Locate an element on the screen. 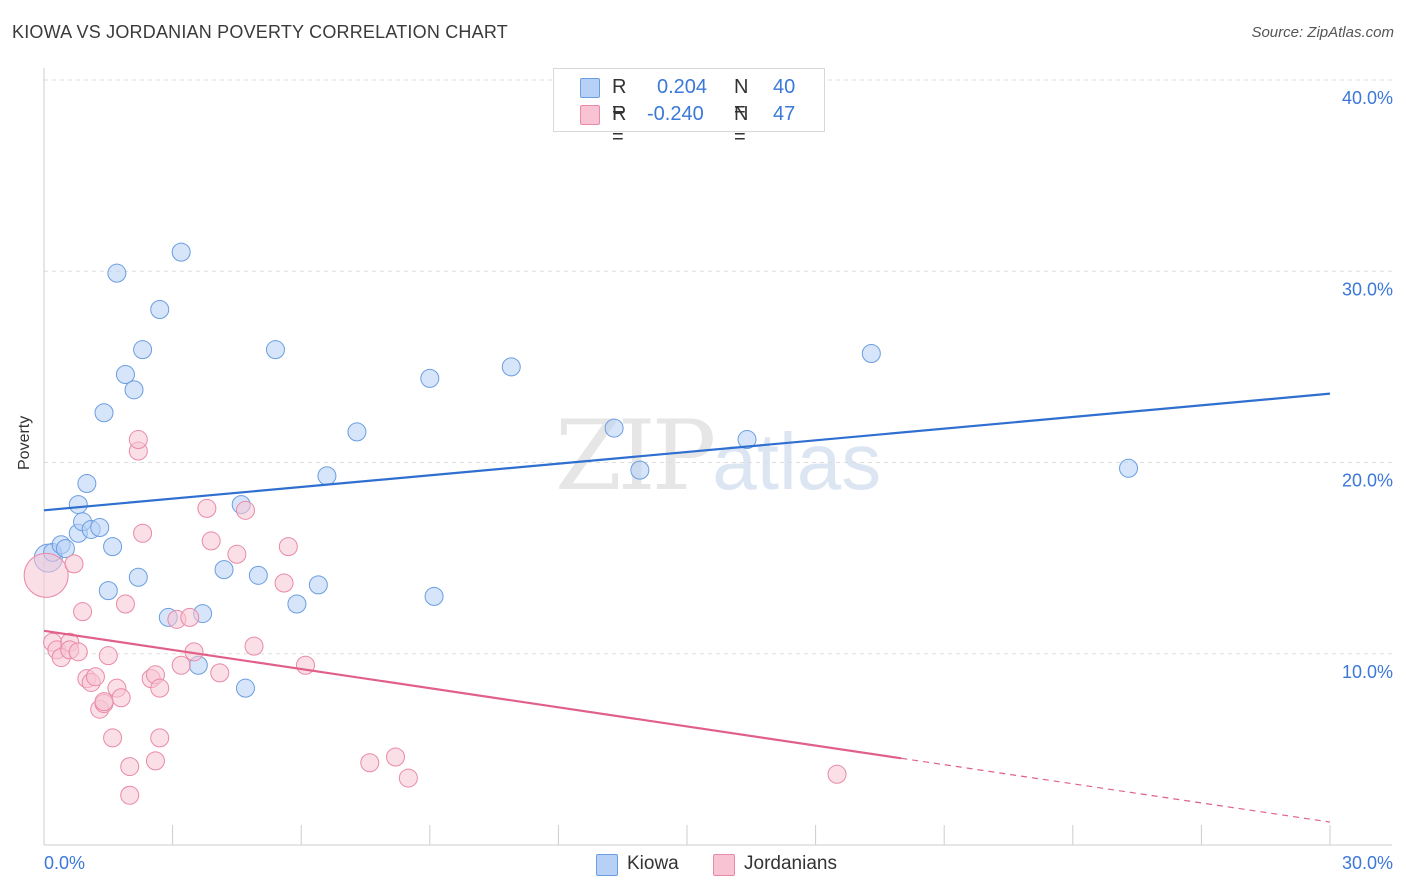  y-tick-label: 30.0% is located at coordinates (1367, 289).